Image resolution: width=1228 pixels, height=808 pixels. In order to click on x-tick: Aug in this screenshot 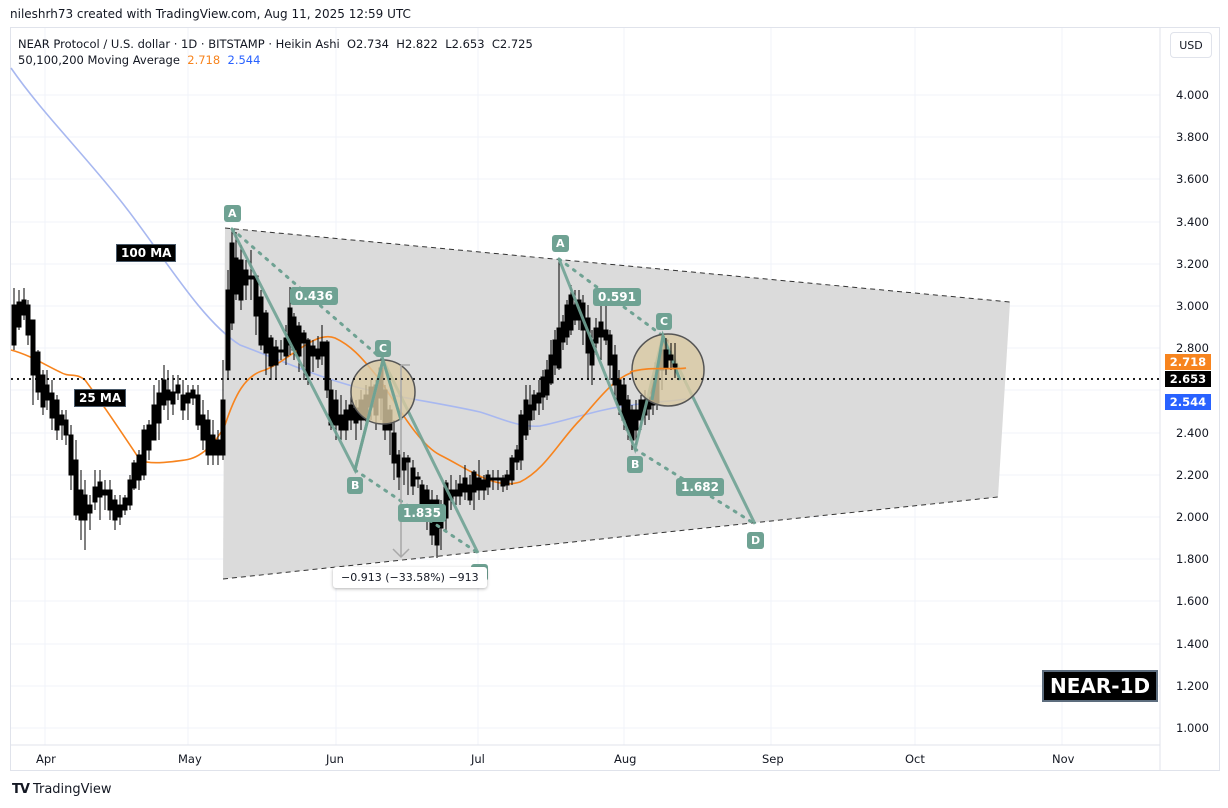, I will do `click(625, 759)`.